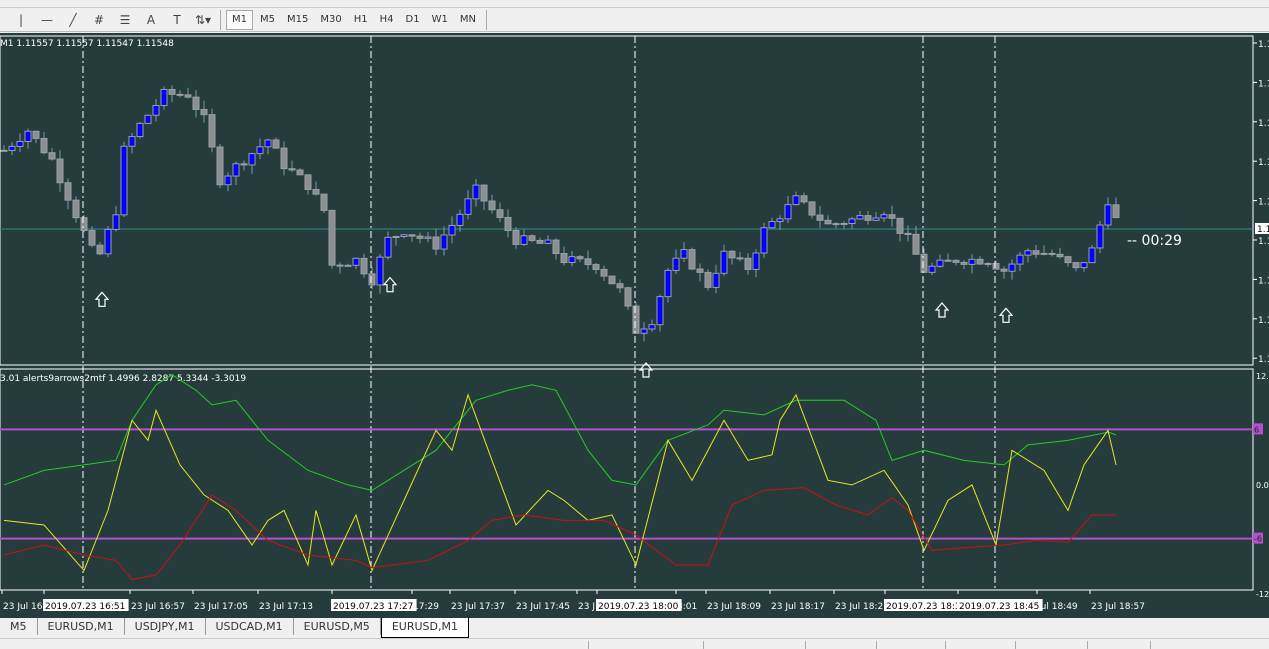  Describe the element at coordinates (999, 607) in the screenshot. I see `time-axis-label: 2019.07.23 18:45` at that location.